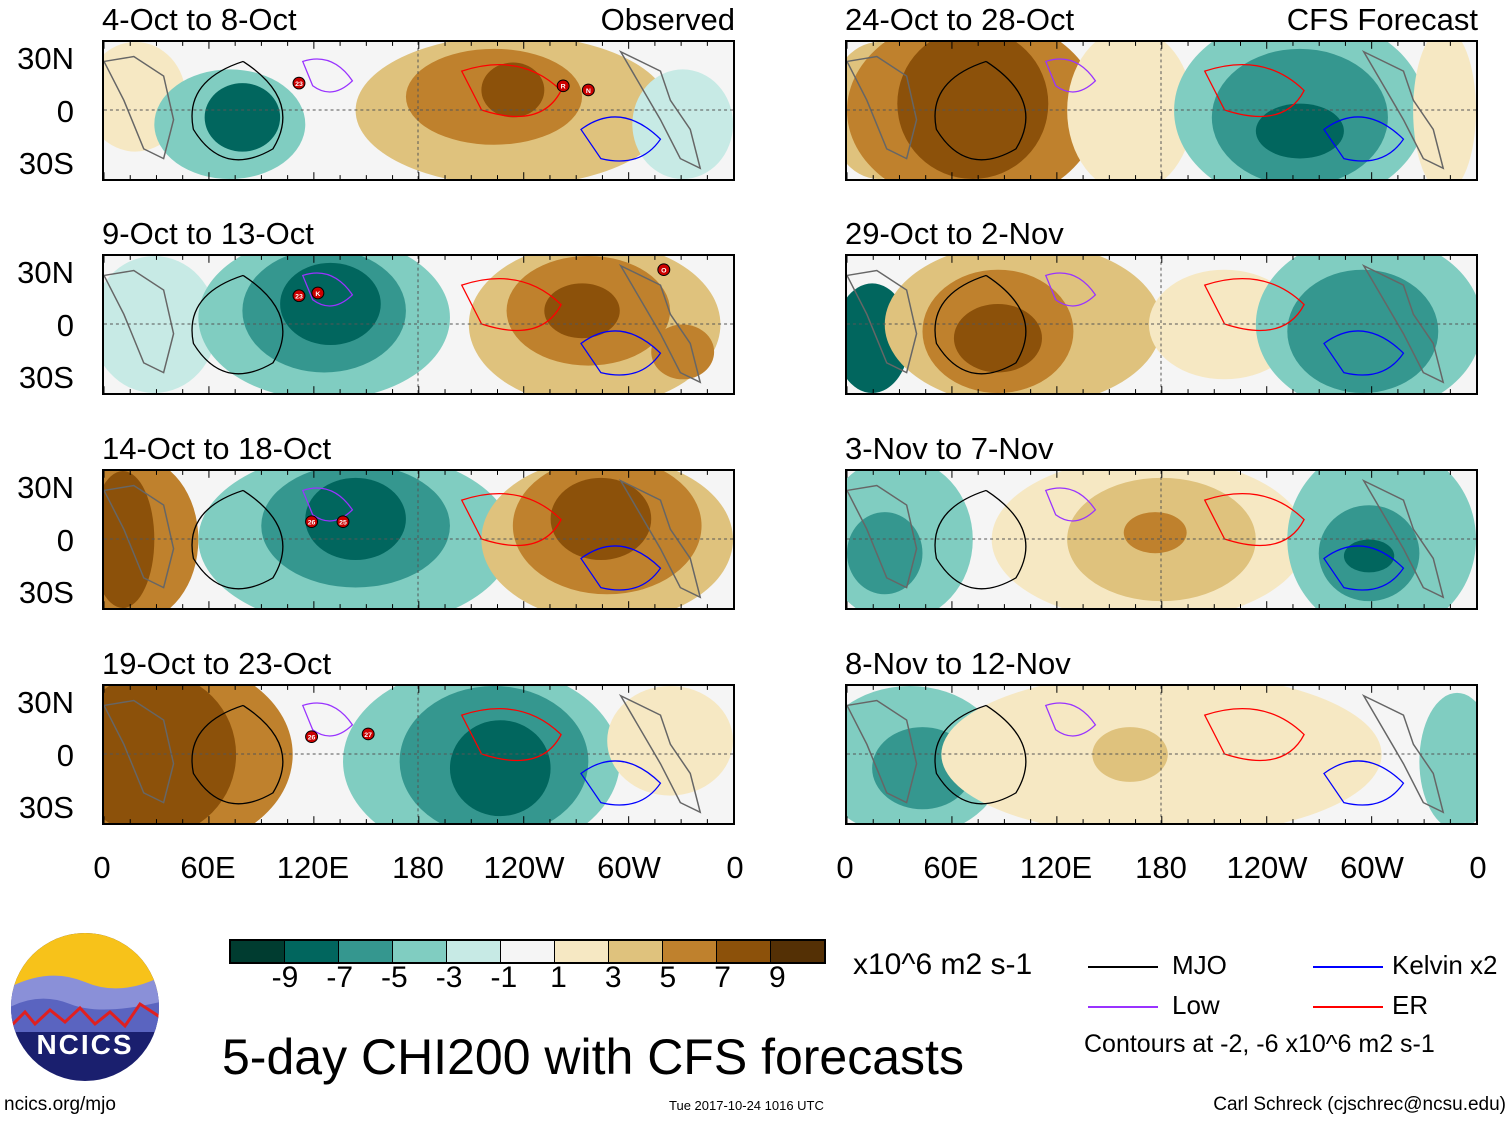 This screenshot has width=1510, height=1121. I want to click on lon-label: 120W, so click(524, 867).